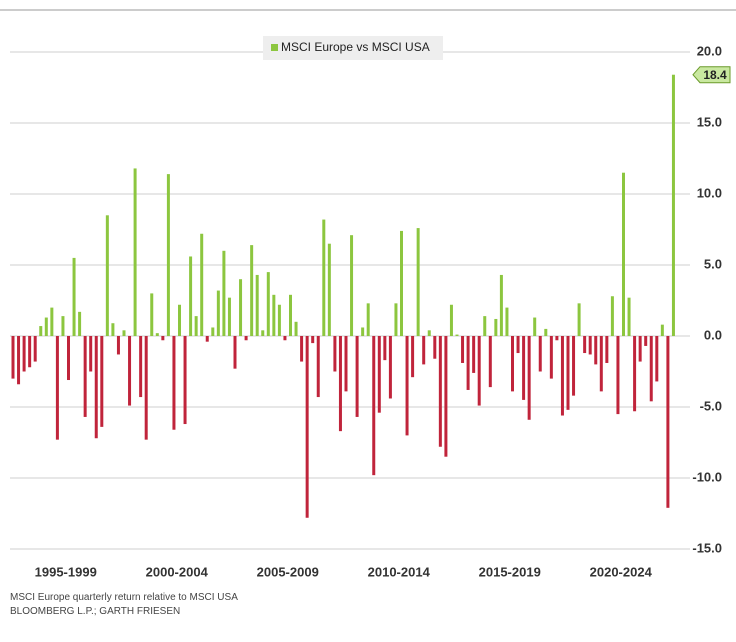  I want to click on y-tick-label: 20.0, so click(709, 50).